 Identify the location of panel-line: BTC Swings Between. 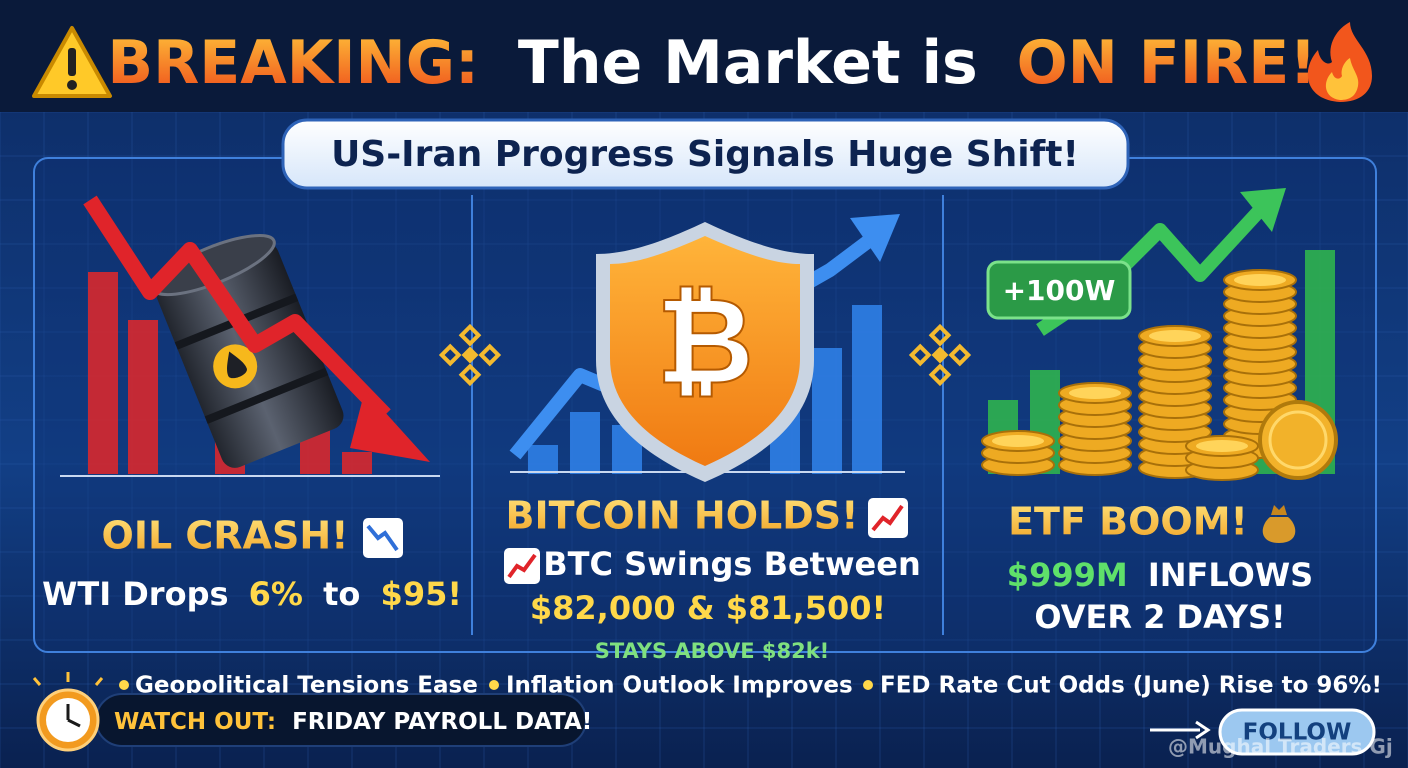
(731, 564).